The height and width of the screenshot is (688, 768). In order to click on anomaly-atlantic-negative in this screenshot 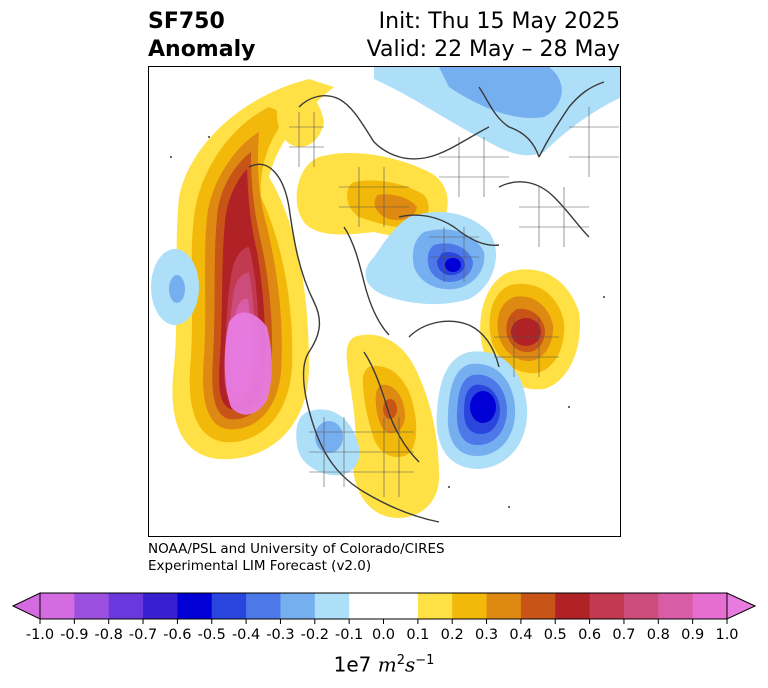, I will do `click(482, 410)`.